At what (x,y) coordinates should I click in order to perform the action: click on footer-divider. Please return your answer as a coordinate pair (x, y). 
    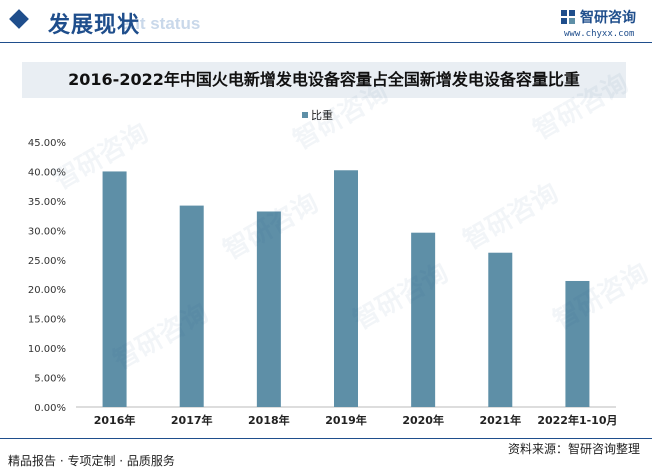
    Looking at the image, I should click on (326, 438).